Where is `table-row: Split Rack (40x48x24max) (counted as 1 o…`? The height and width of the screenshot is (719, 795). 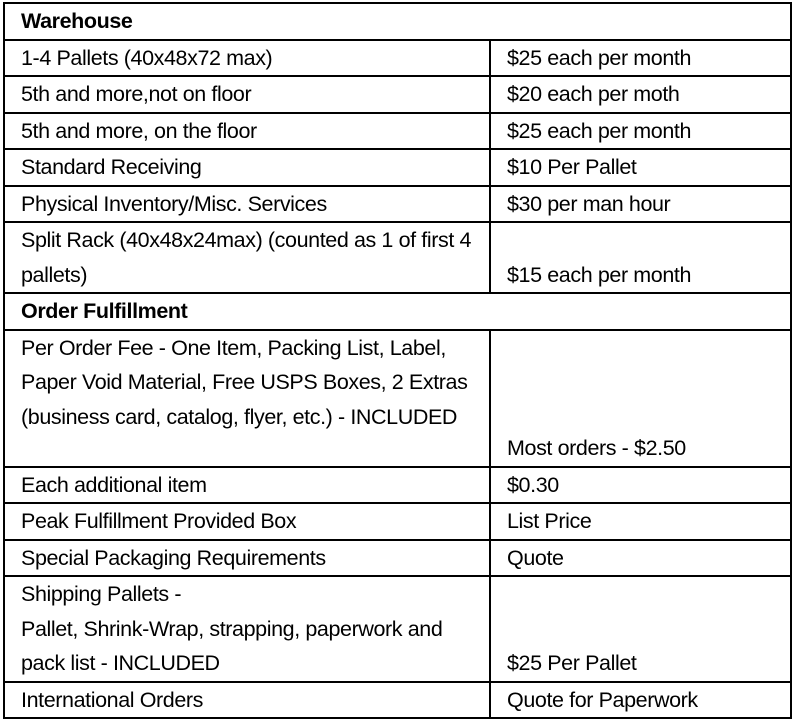 table-row: Split Rack (40x48x24max) (counted as 1 o… is located at coordinates (397, 257).